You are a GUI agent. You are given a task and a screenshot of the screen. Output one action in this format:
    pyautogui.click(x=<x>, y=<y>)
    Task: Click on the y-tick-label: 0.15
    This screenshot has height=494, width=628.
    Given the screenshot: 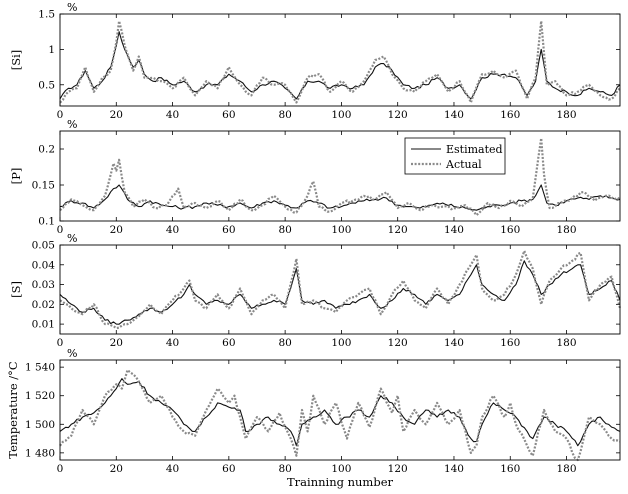 What is the action you would take?
    pyautogui.click(x=43, y=186)
    